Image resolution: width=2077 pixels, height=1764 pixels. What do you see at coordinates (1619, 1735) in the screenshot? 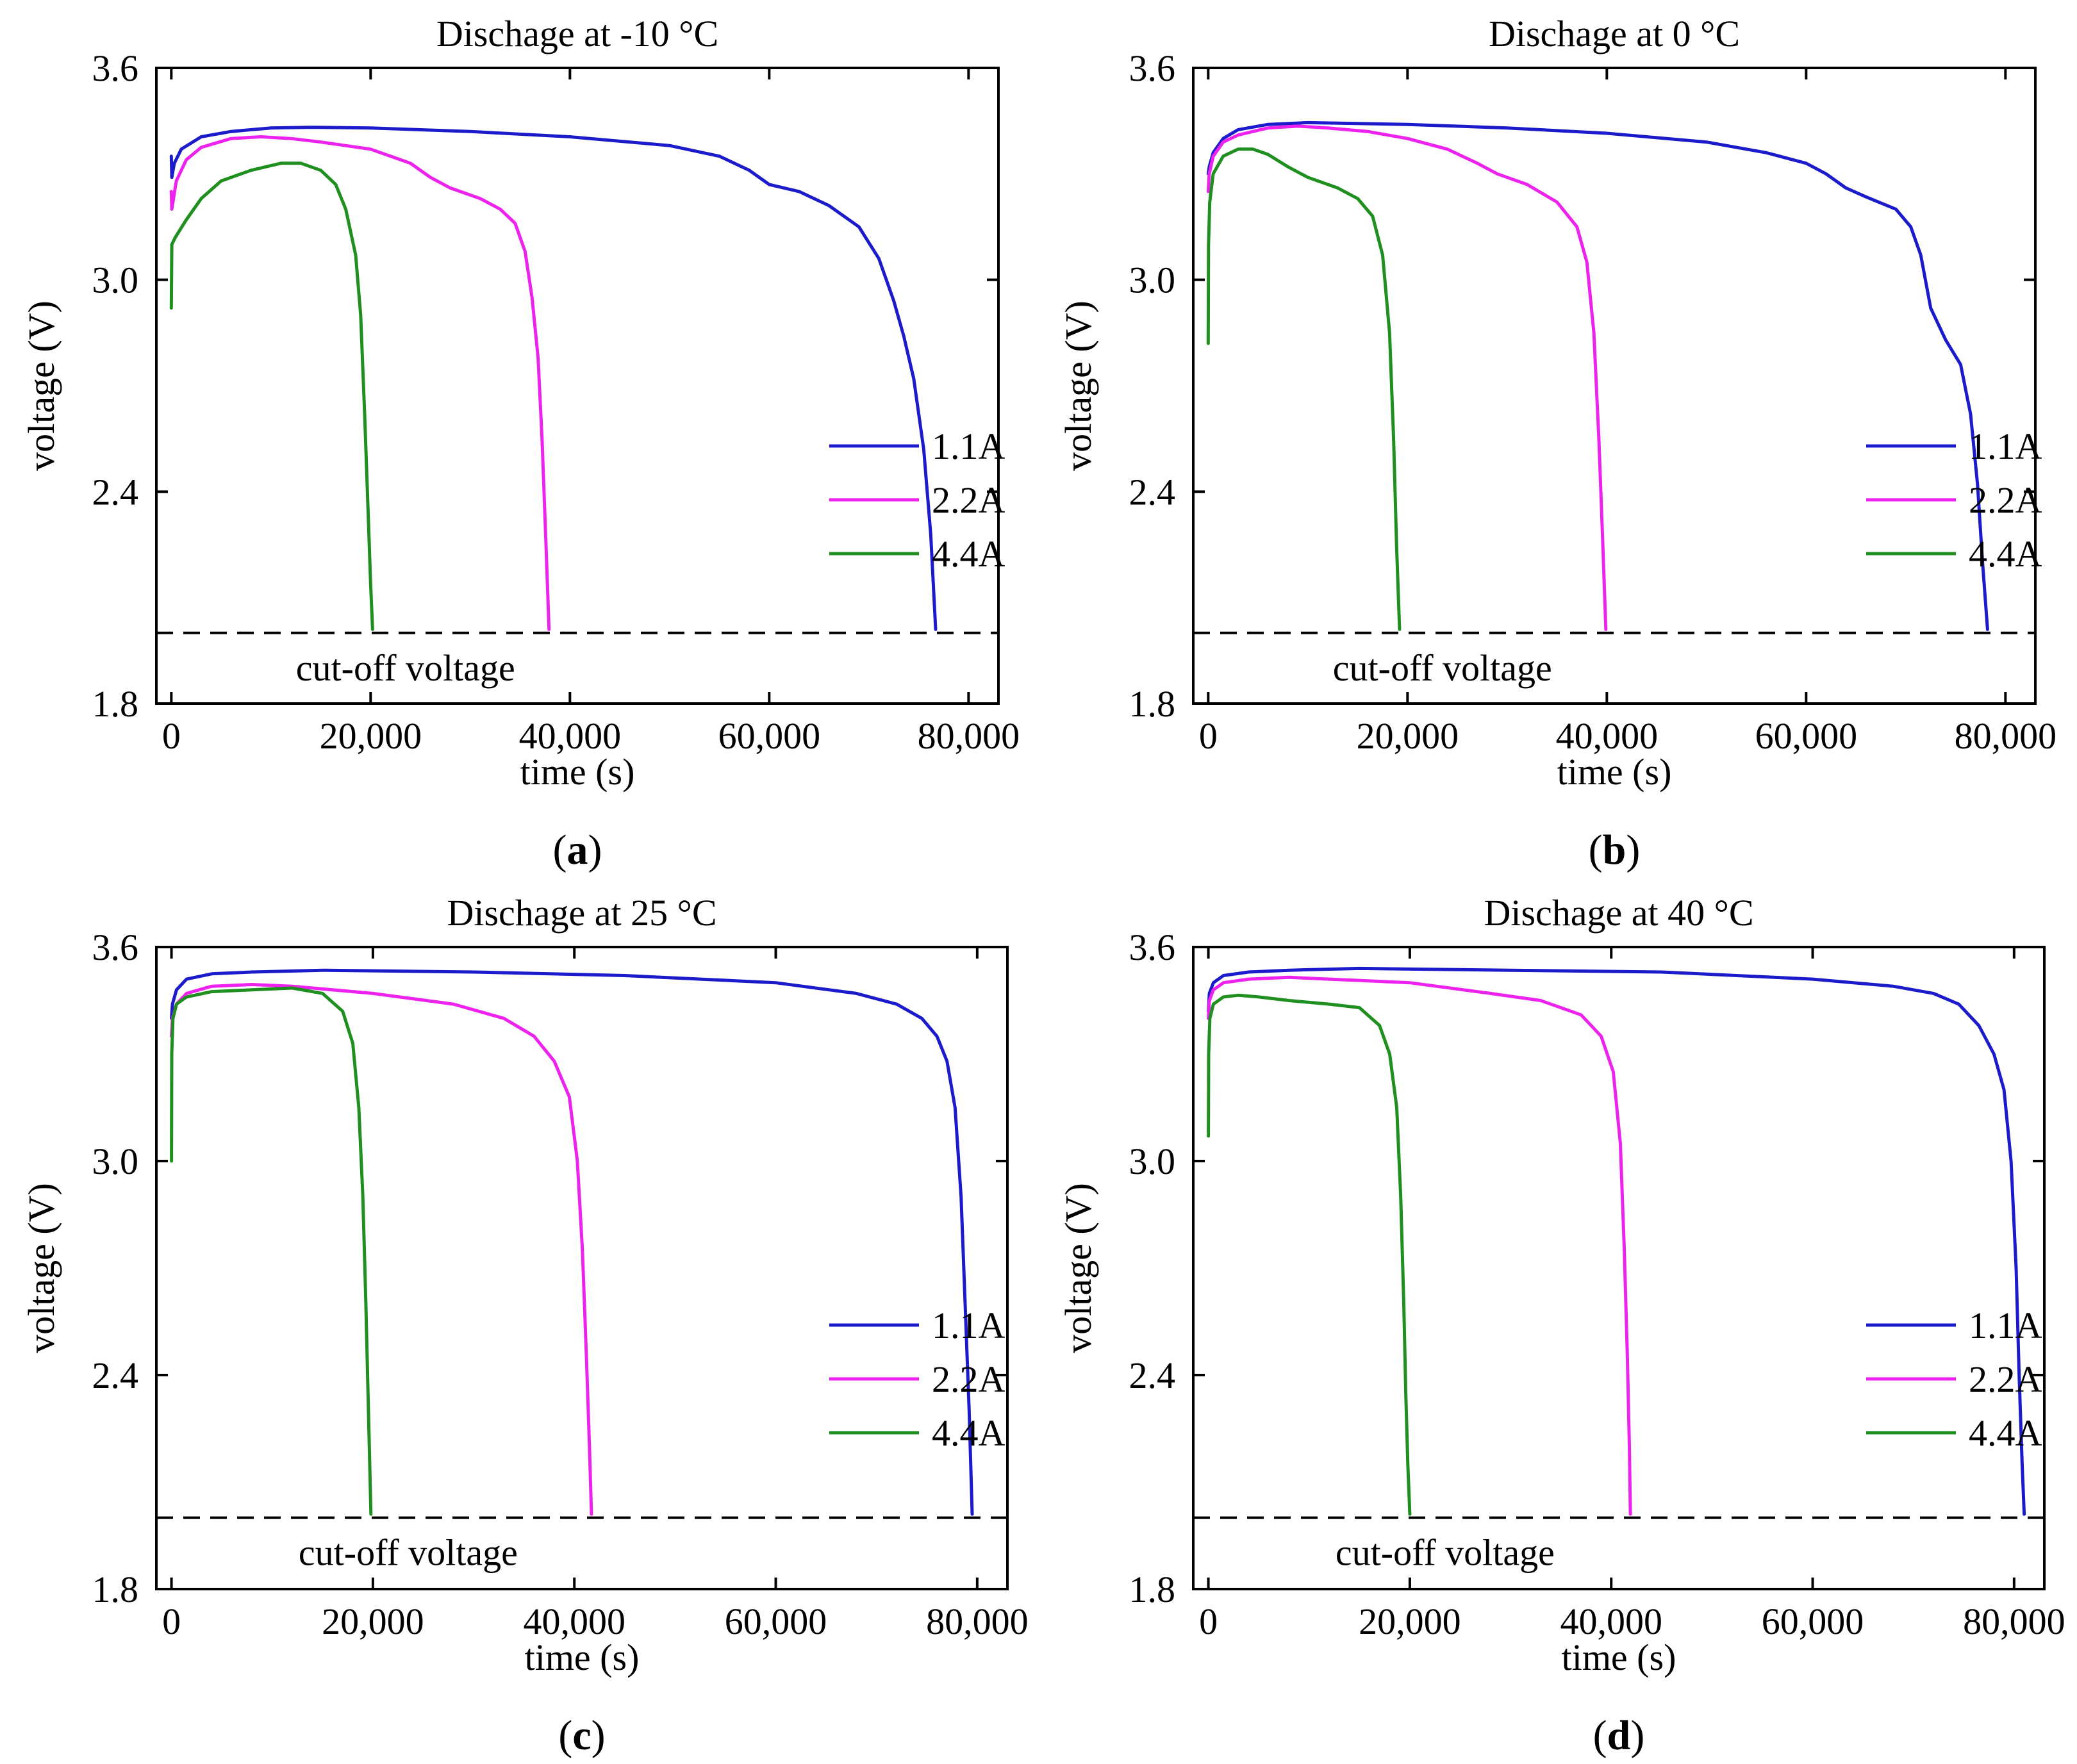
I see `panel-label: (d)` at bounding box center [1619, 1735].